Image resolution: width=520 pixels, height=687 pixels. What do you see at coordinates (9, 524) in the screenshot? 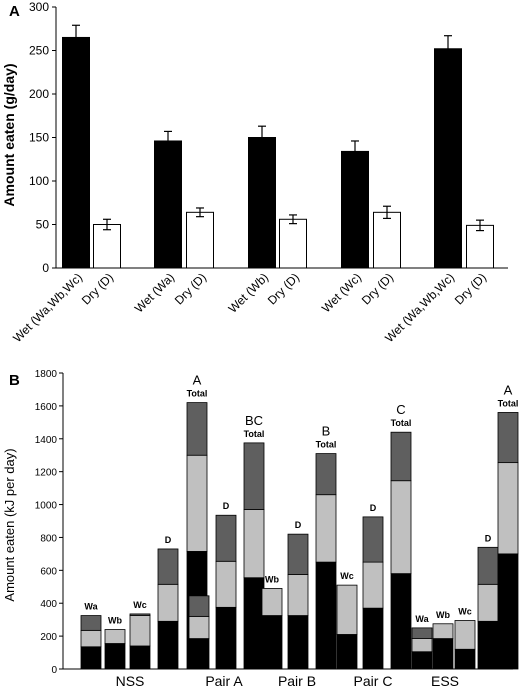
I see `panel-b-ylabel: Amount eaten (kJ per day)` at bounding box center [9, 524].